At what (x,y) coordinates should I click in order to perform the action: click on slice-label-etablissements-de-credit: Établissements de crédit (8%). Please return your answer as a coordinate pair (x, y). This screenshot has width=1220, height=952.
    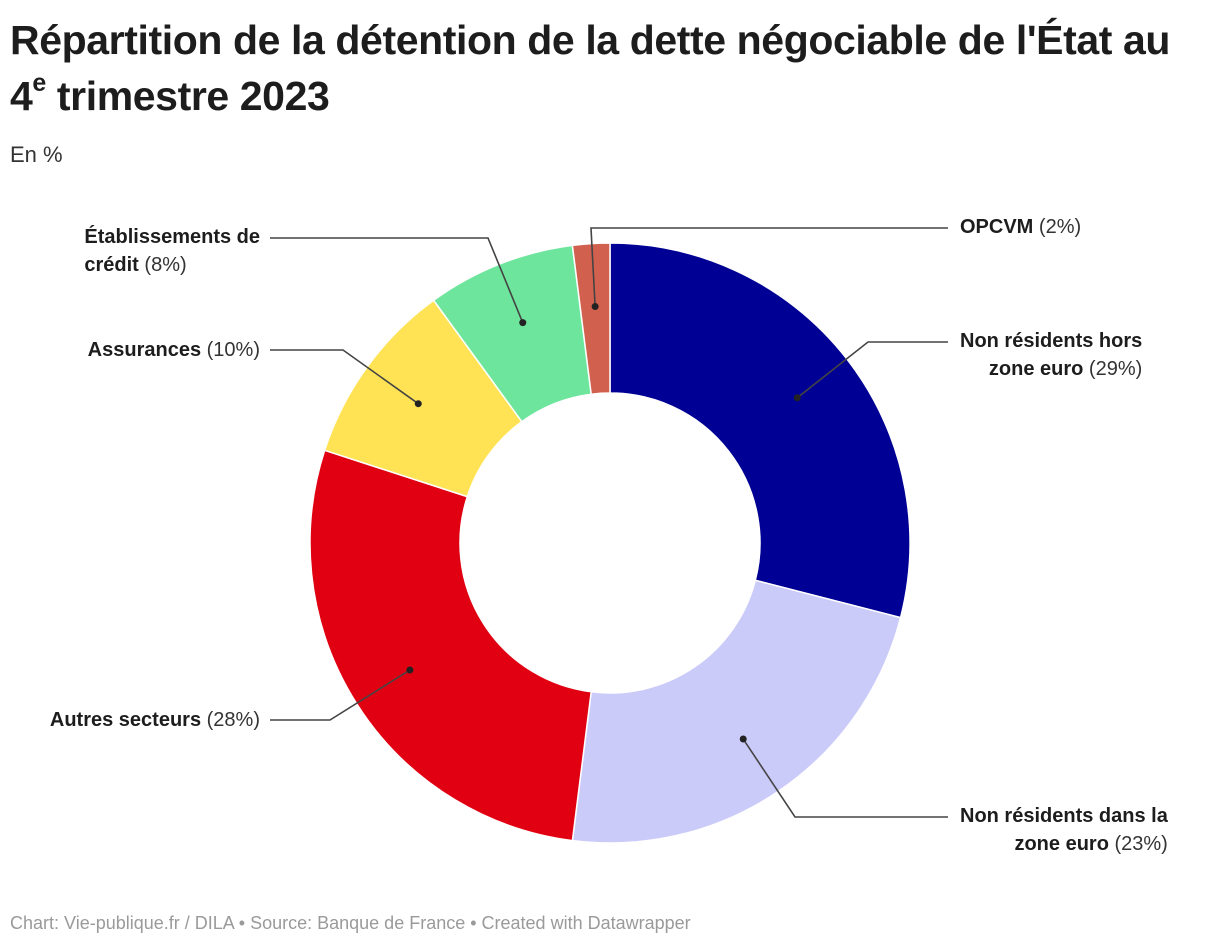
    Looking at the image, I should click on (172, 251).